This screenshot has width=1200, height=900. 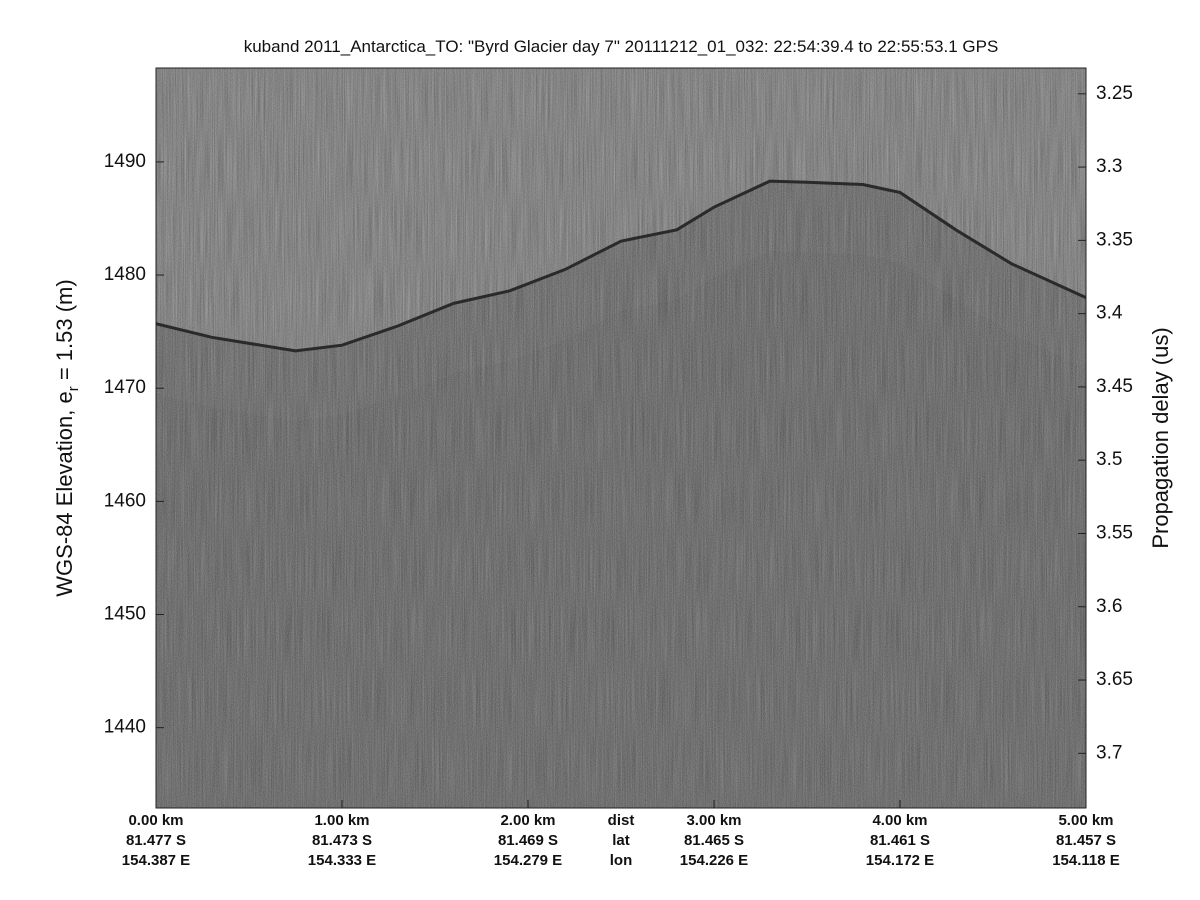 I want to click on lat-label: 81.461 S, so click(x=900, y=840).